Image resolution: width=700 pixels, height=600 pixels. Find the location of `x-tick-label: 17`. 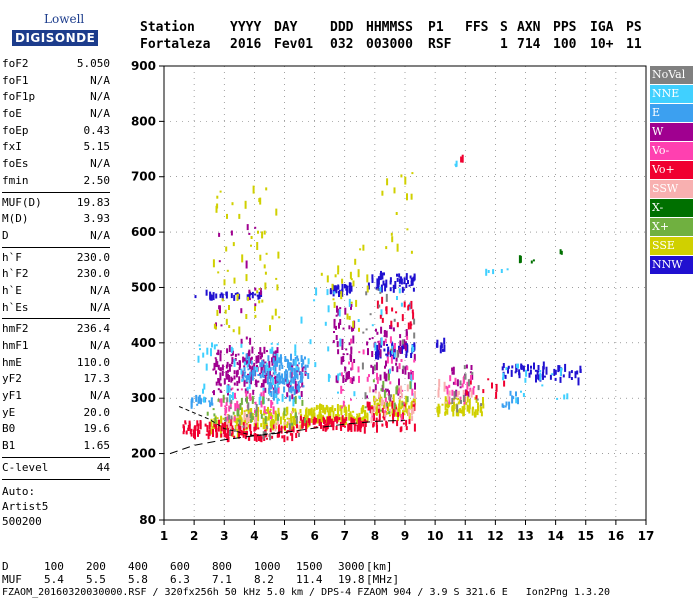

x-tick-label: 17 is located at coordinates (646, 536).